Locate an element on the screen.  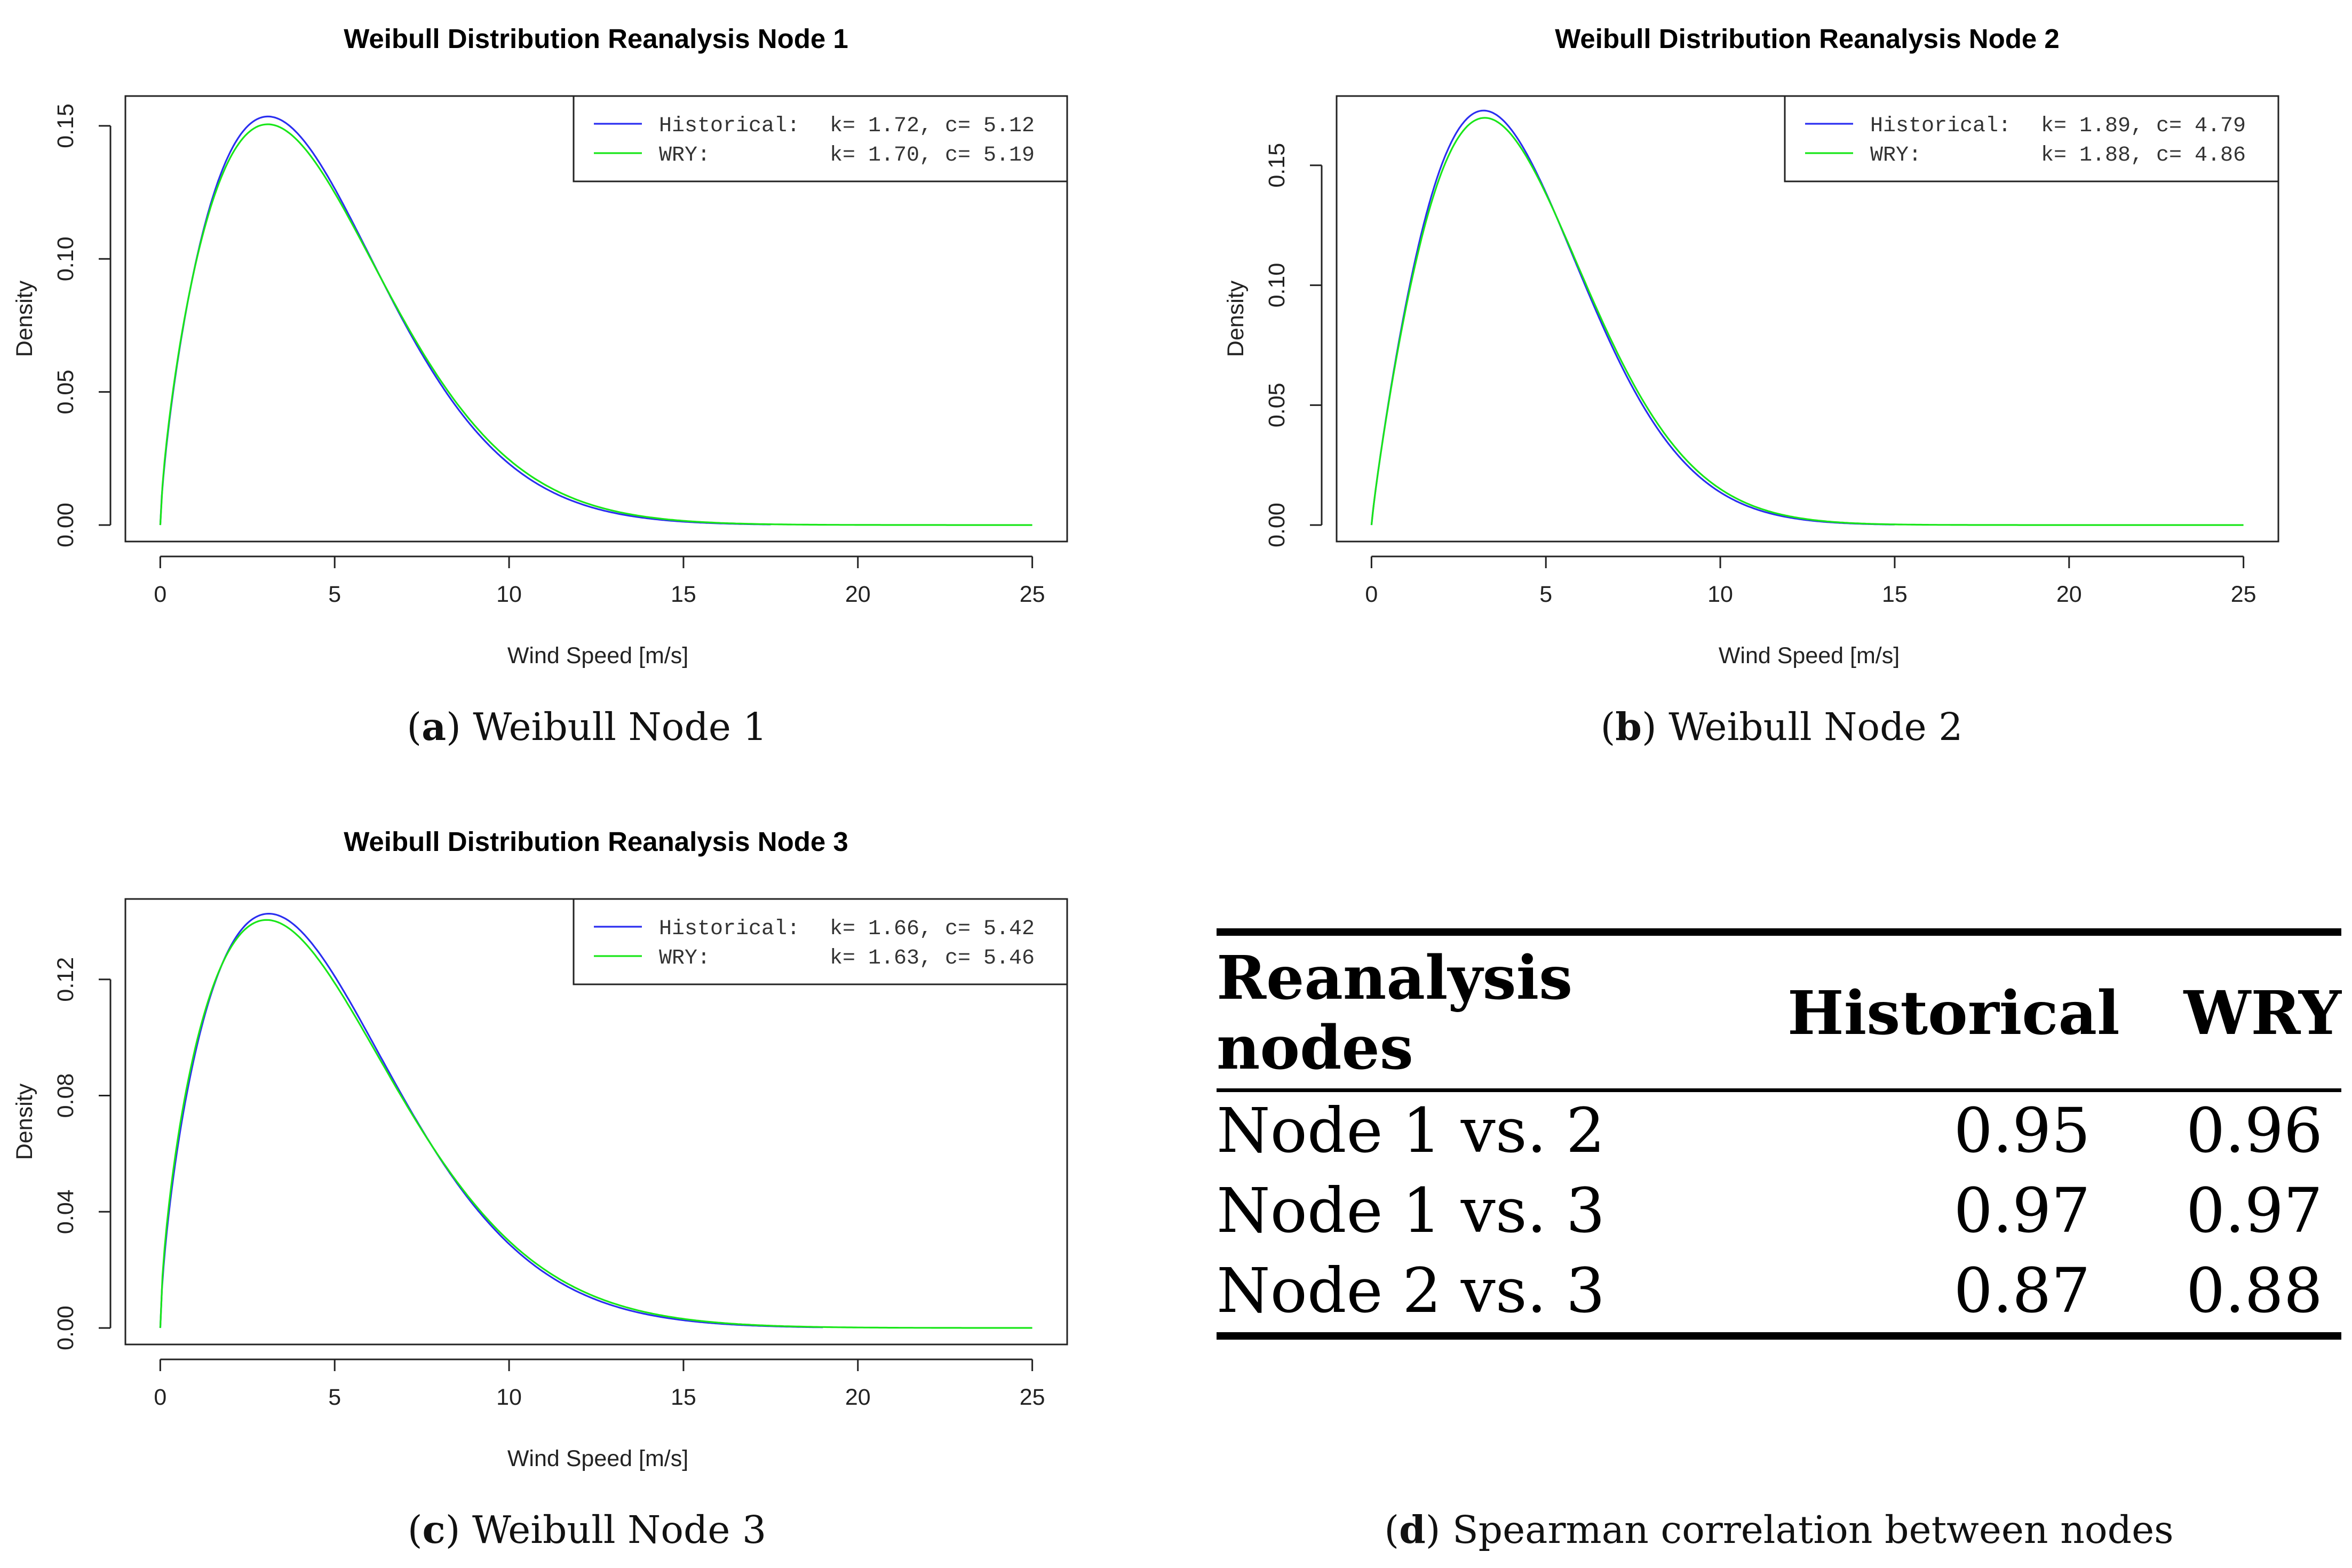
caption-c: (c) Weibull Node 3 is located at coordinates (587, 1529).